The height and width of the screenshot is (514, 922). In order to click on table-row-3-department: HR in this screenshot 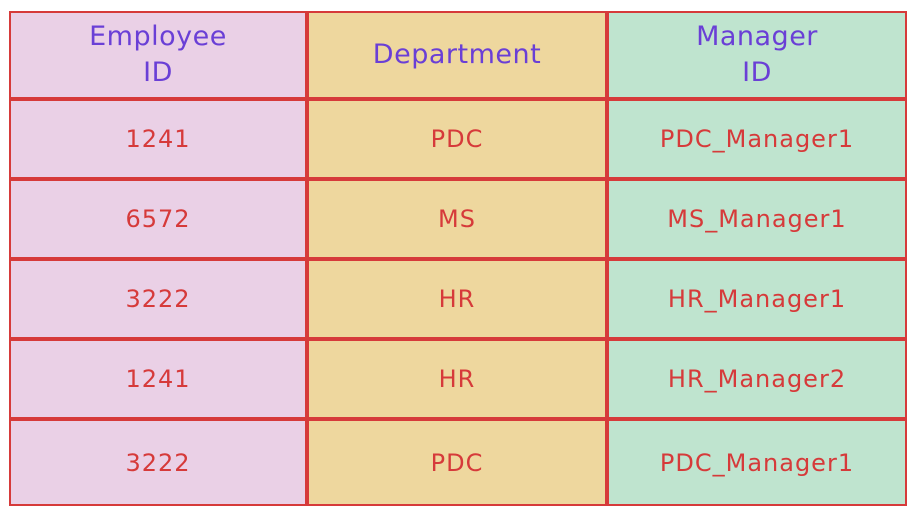, I will do `click(457, 299)`.